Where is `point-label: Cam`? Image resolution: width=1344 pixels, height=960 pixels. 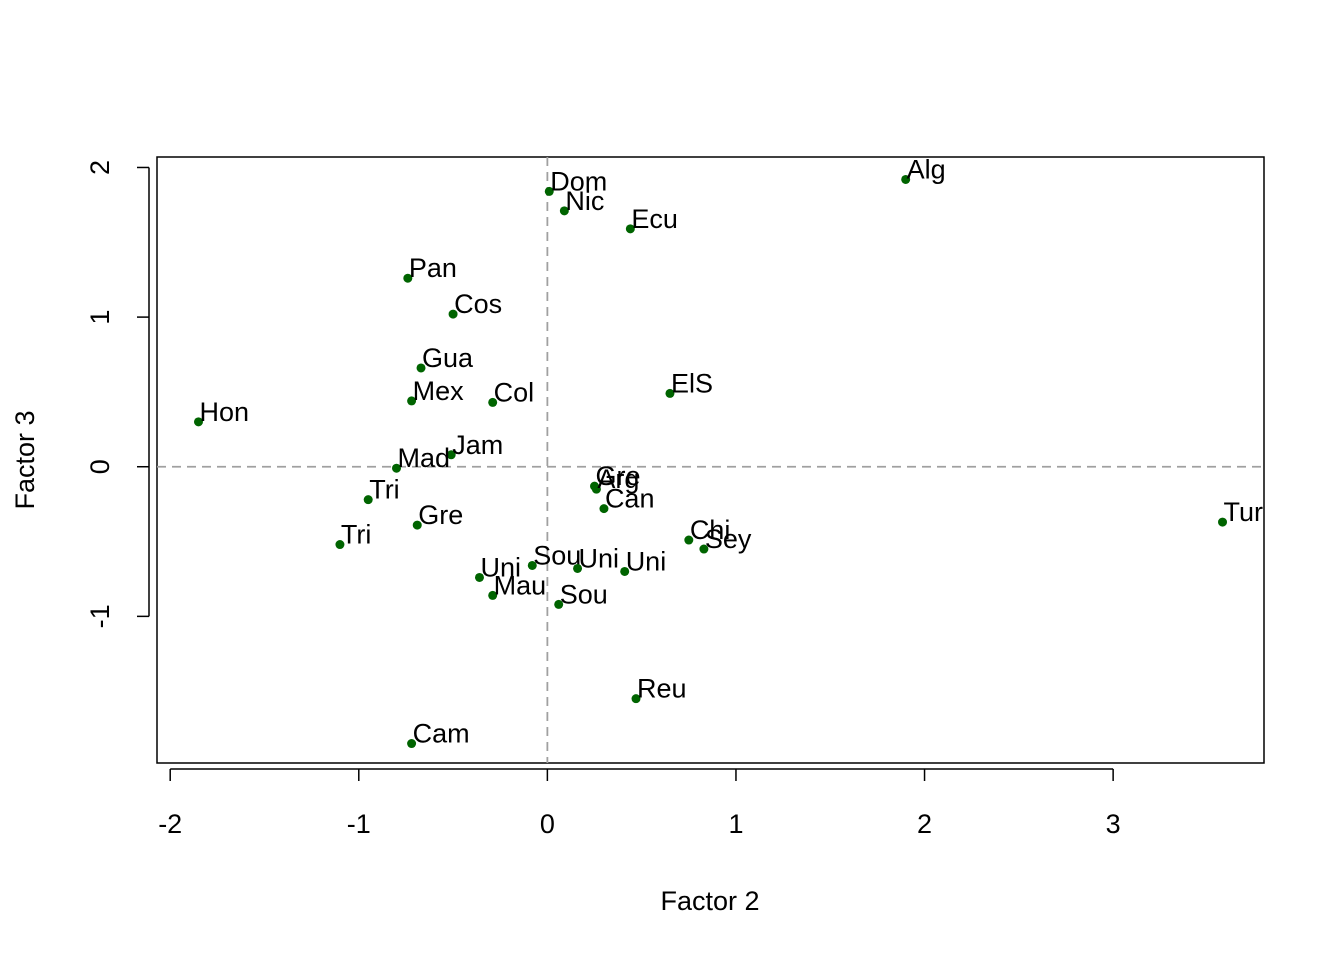 point-label: Cam is located at coordinates (441, 734).